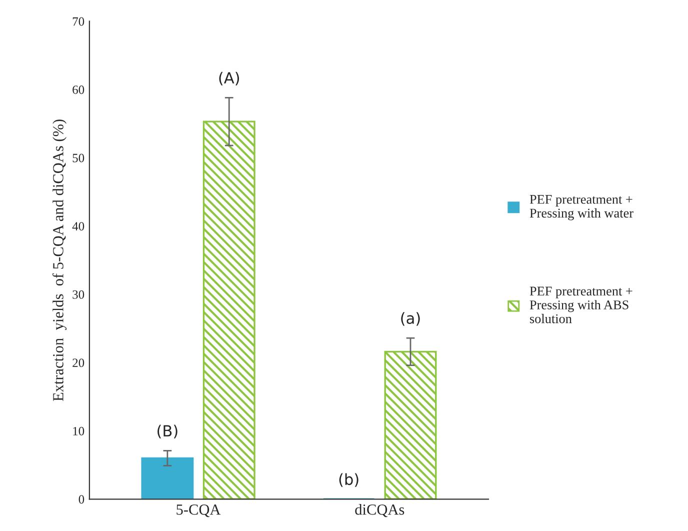 The height and width of the screenshot is (531, 688). What do you see at coordinates (78, 90) in the screenshot?
I see `y-tick-label: 60` at bounding box center [78, 90].